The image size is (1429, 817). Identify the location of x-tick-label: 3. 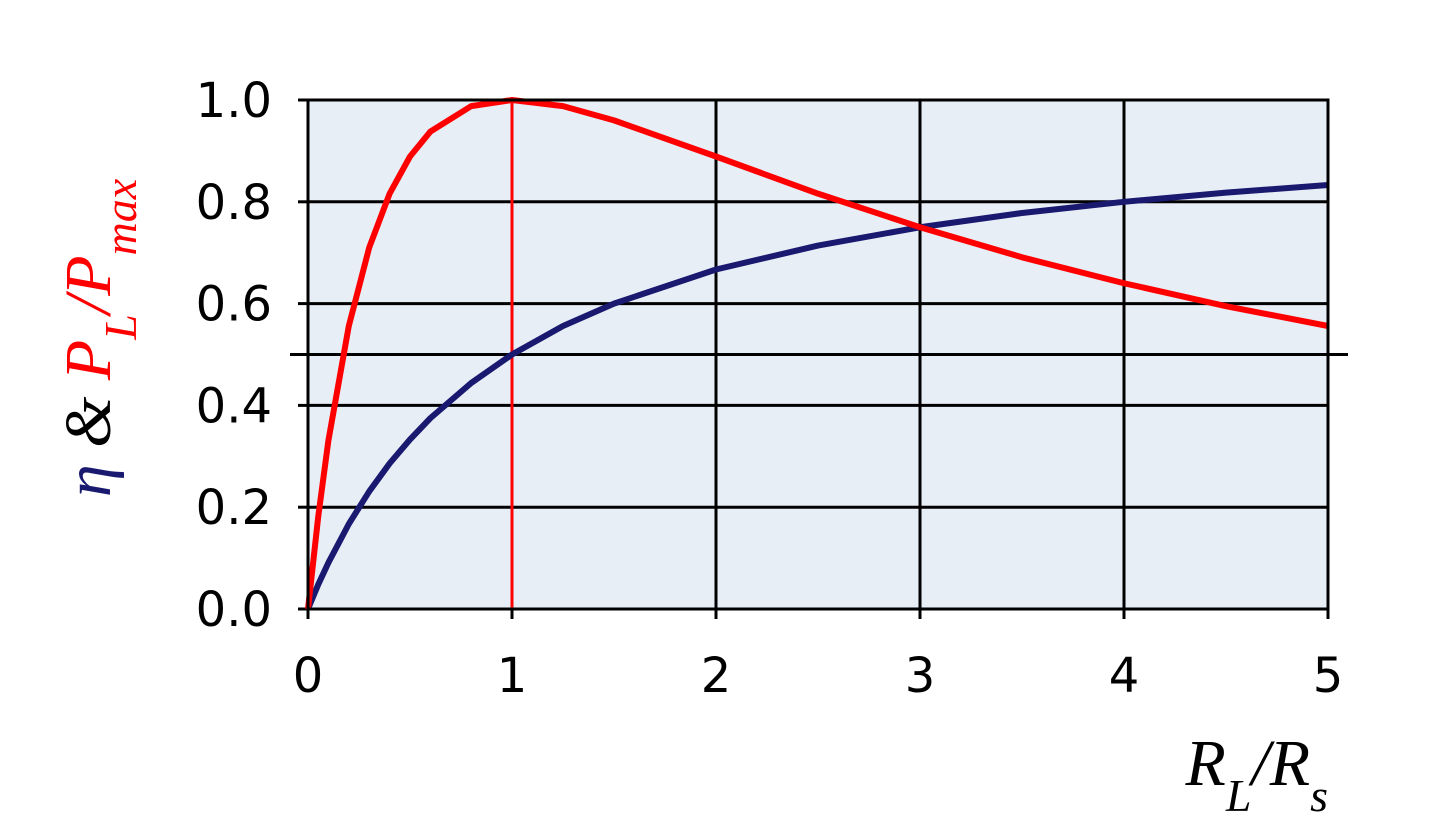
(920, 676).